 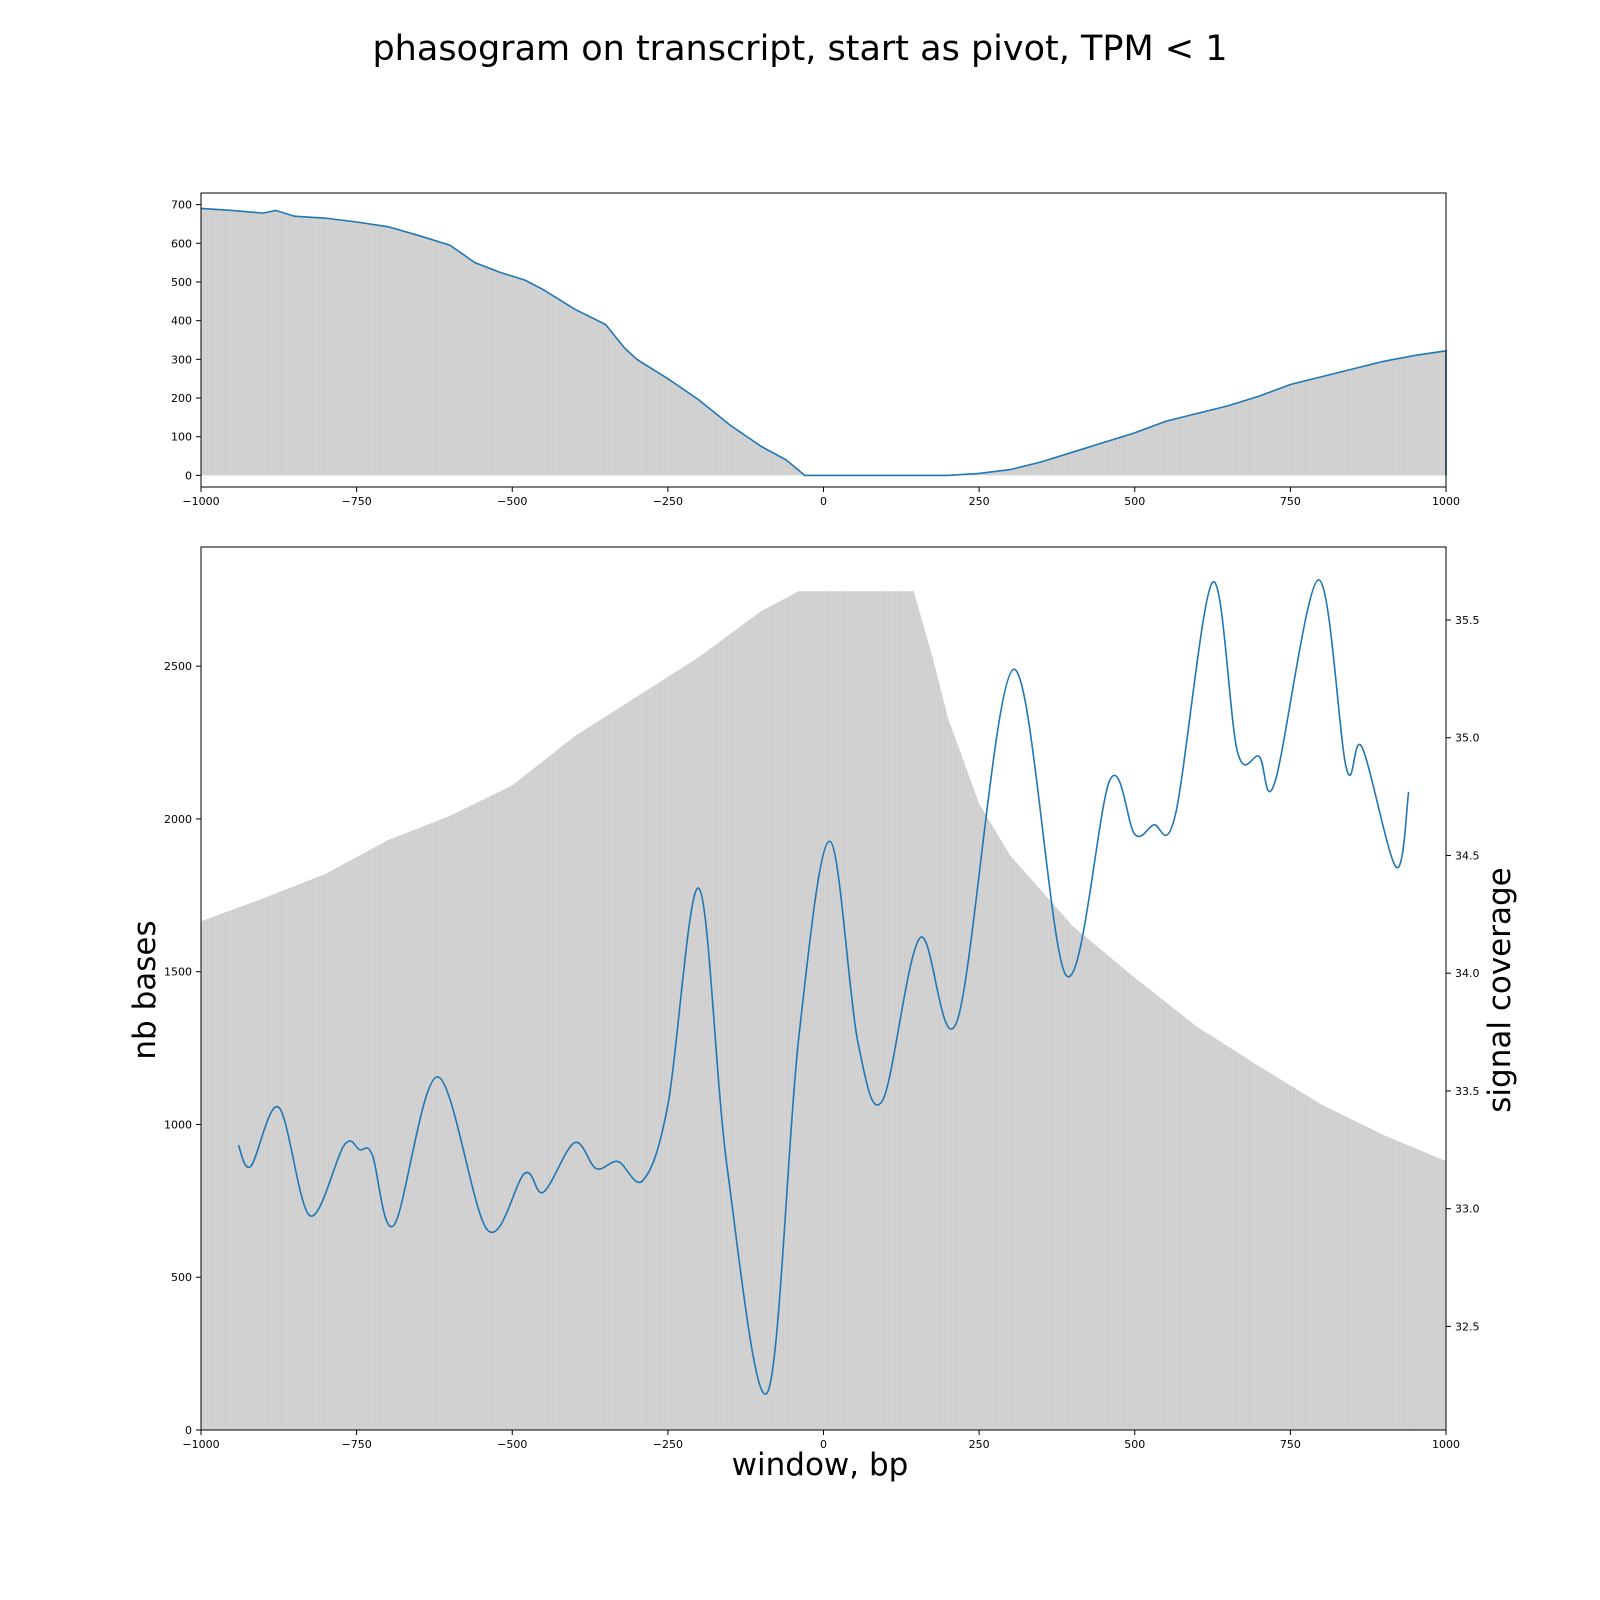 I want to click on bottom-y2-tick-label: 33.5, so click(x=1467, y=1091).